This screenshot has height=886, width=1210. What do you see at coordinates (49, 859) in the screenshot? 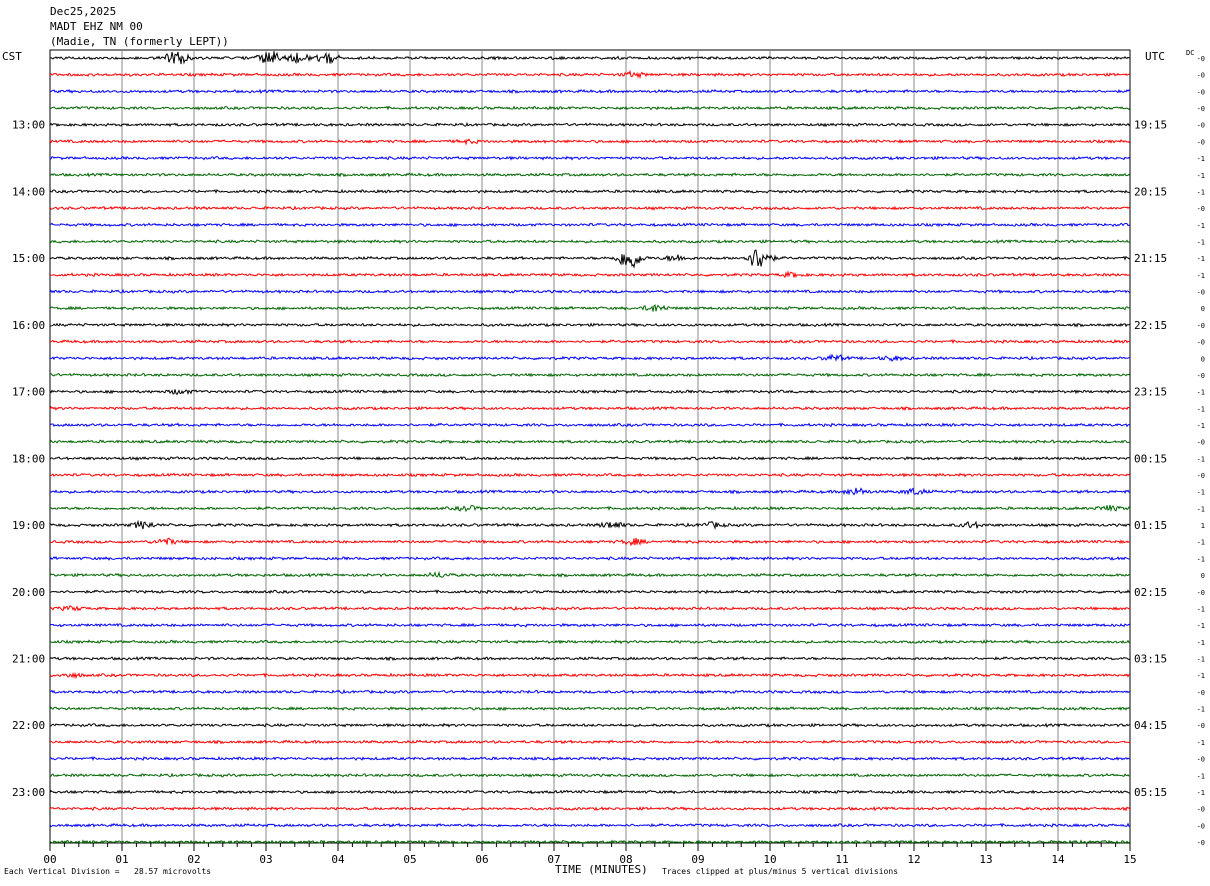
I see `x-tick-label: 00` at bounding box center [49, 859].